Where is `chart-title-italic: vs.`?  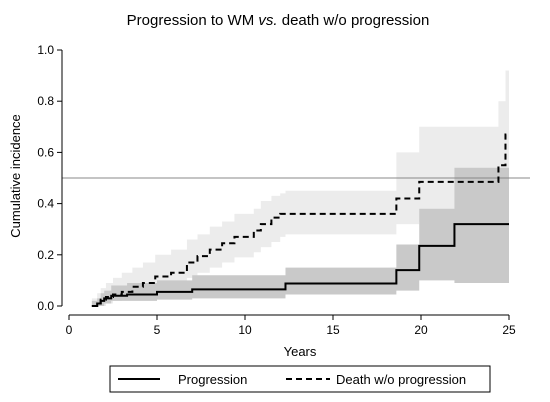
chart-title-italic: vs. is located at coordinates (267, 20).